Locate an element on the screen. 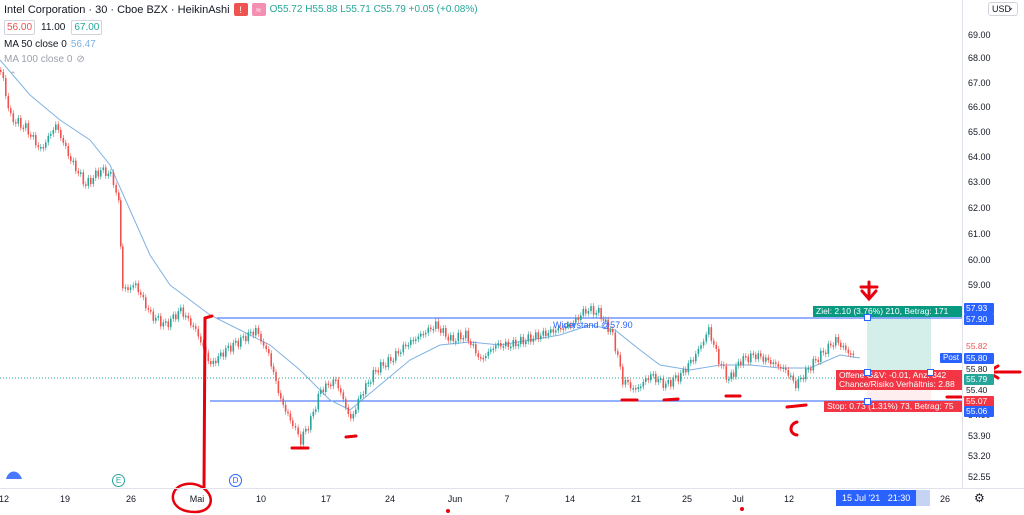  wave-icon: ≈ is located at coordinates (258, 9).